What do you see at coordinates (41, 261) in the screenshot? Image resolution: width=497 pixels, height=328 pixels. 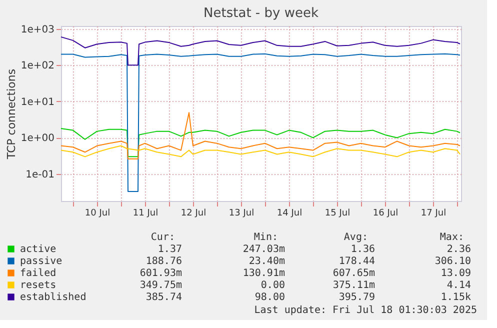 I see `legend-label: passive` at bounding box center [41, 261].